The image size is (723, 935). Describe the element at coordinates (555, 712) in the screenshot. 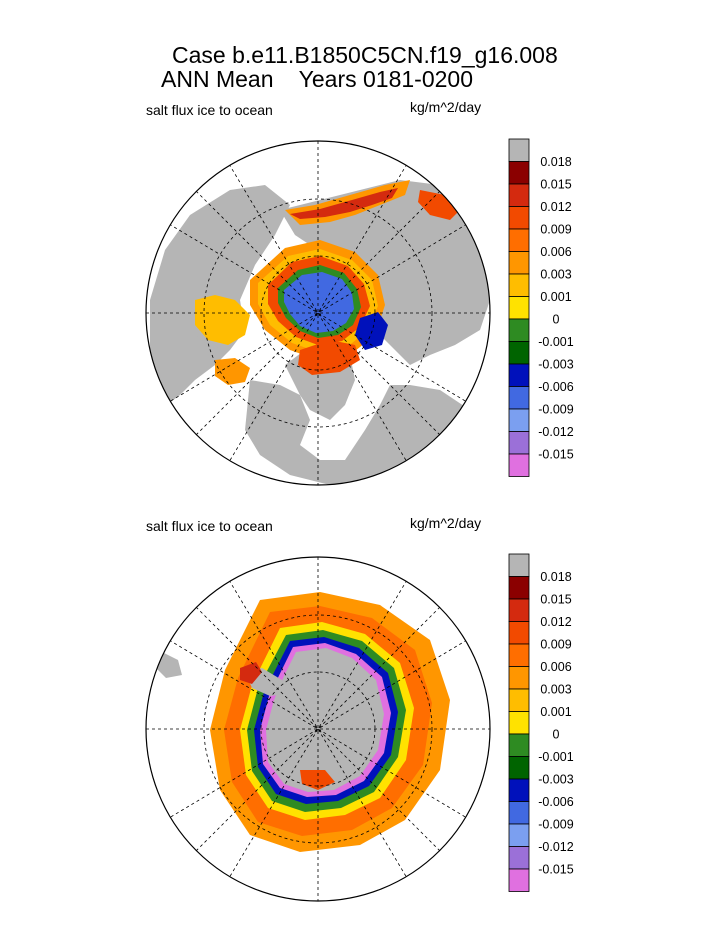

I see `south-colorbar-label: 0.001` at that location.